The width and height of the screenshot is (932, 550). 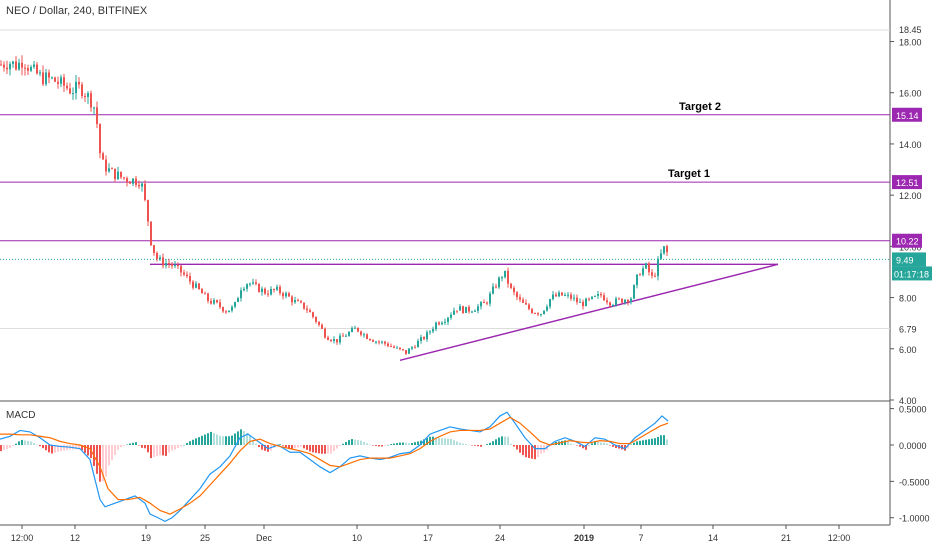 I want to click on level-annotation: Target 2, so click(x=700, y=107).